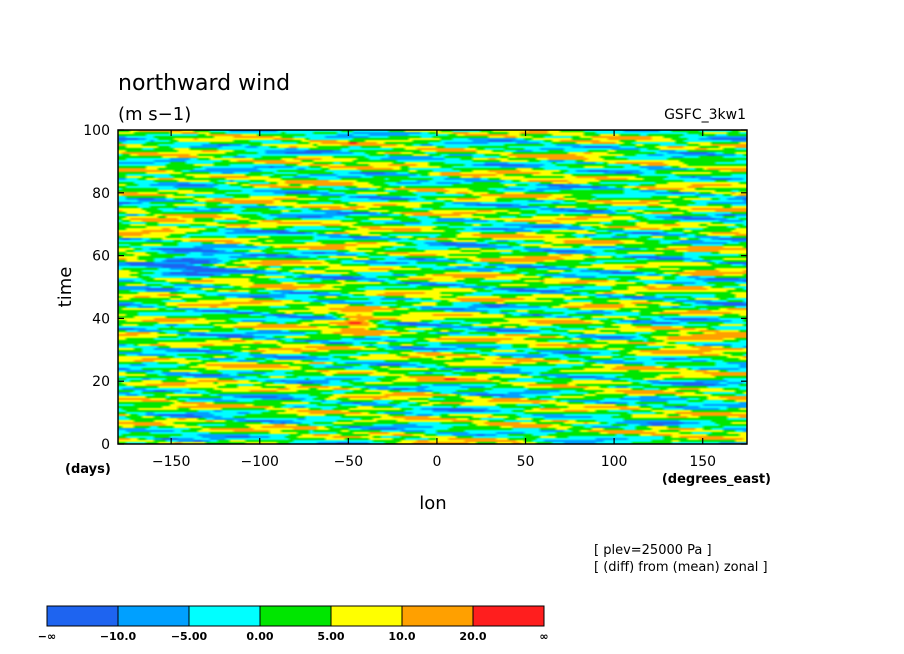 This screenshot has height=654, width=904. Describe the element at coordinates (716, 479) in the screenshot. I see `x-axis-units: (degrees_east)` at that location.